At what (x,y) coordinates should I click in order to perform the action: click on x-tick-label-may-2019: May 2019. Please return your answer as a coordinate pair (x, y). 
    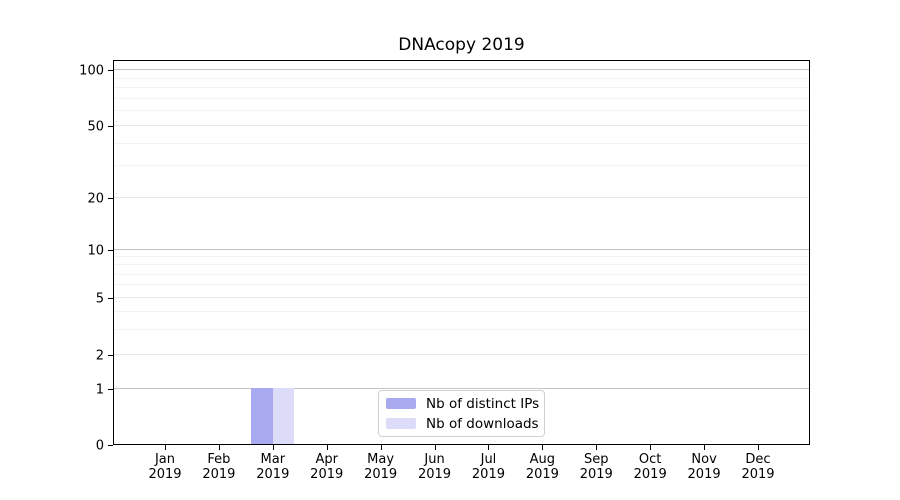
    Looking at the image, I should click on (381, 467).